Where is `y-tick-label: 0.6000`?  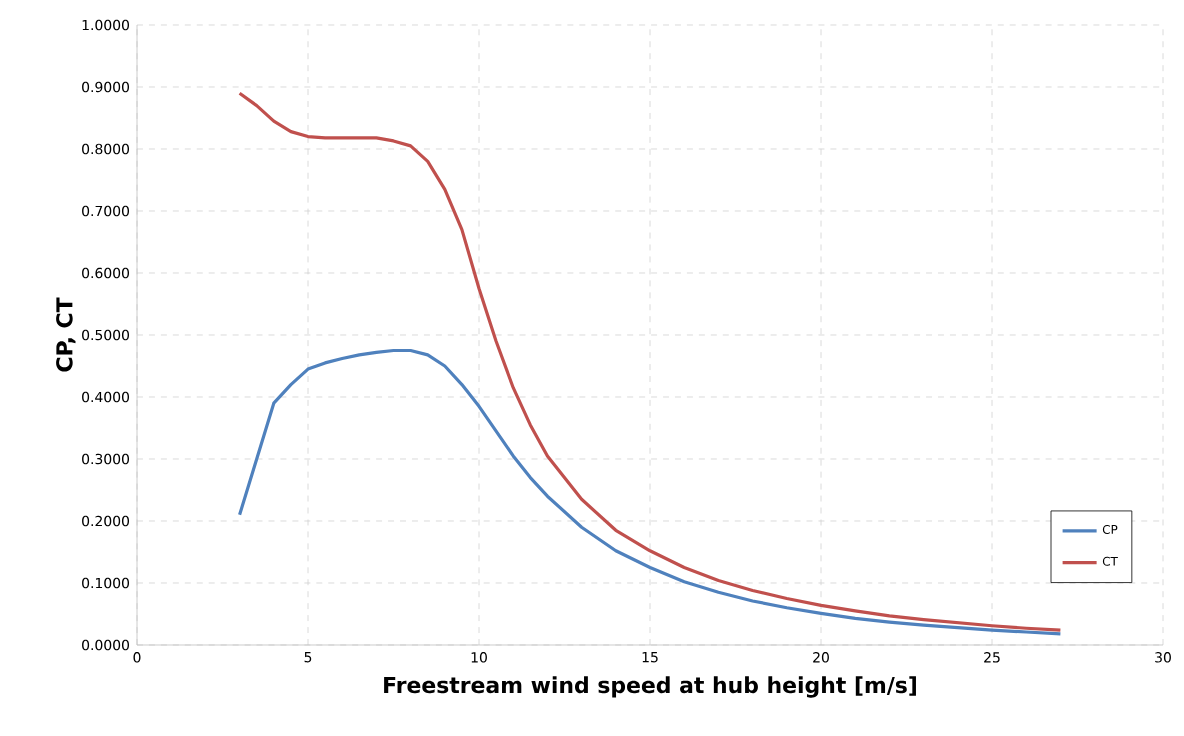 y-tick-label: 0.6000 is located at coordinates (106, 273).